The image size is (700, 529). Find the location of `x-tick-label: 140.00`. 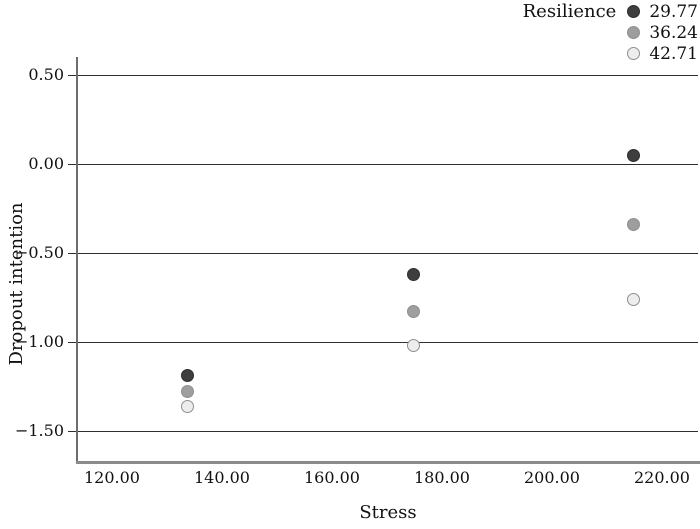

x-tick-label: 140.00 is located at coordinates (222, 477).